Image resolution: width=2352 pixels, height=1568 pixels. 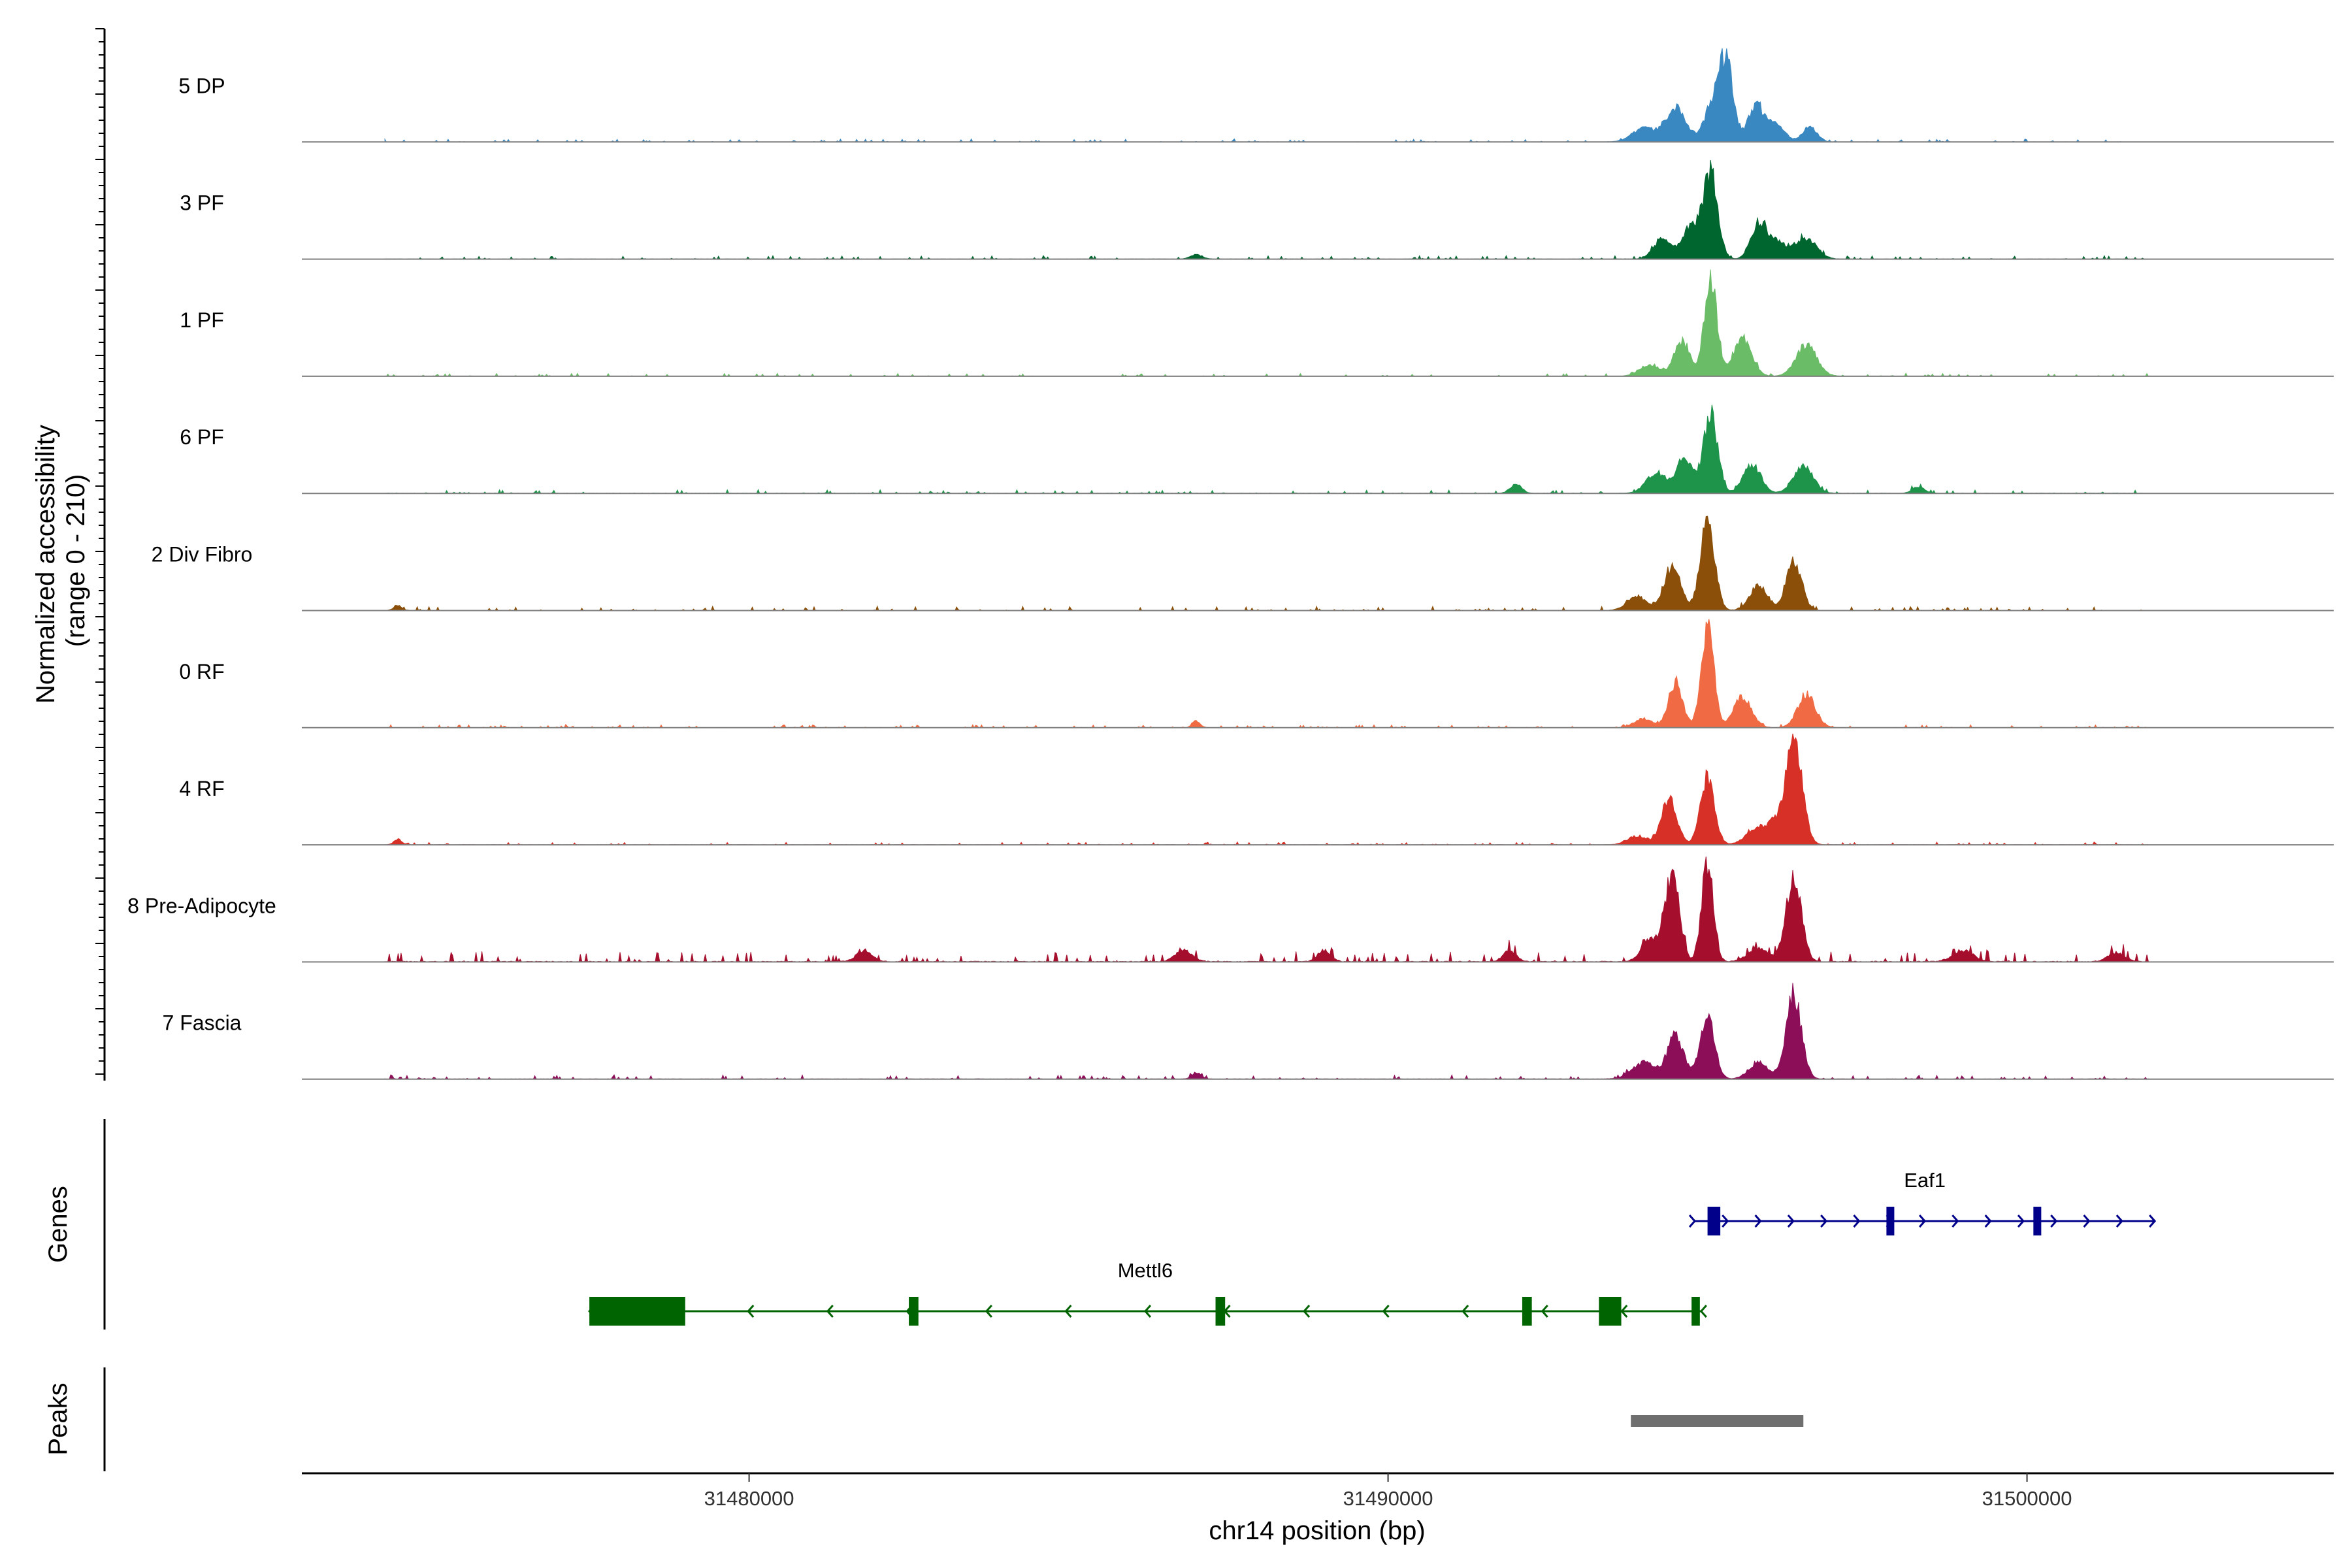 I want to click on coverage-y-ticks, so click(x=100, y=551).